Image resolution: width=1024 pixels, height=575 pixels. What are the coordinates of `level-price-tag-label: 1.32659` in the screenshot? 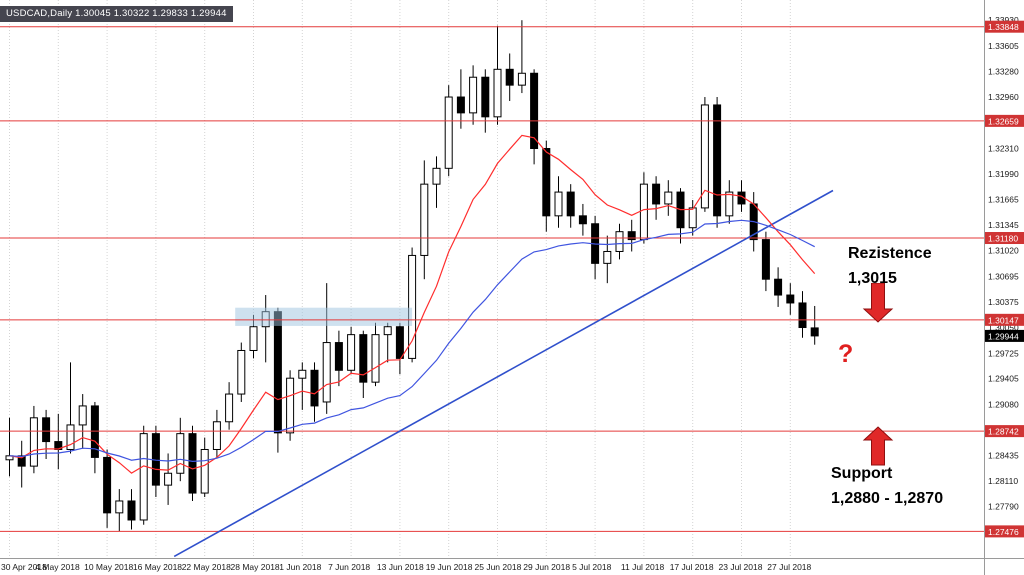 It's located at (1003, 121).